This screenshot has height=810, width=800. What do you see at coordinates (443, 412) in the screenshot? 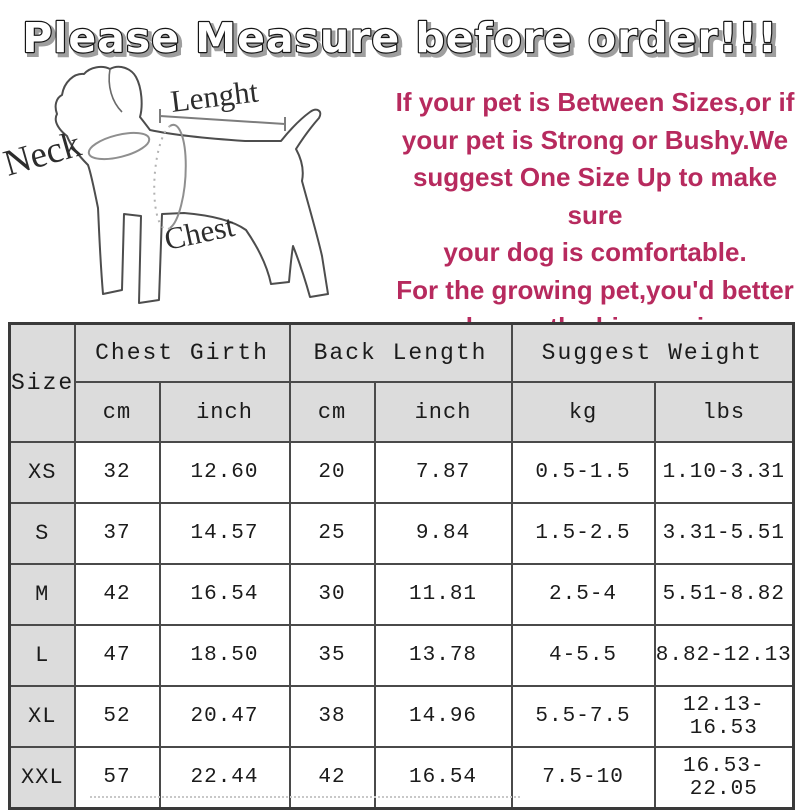
I see `header-back-inch: inch` at bounding box center [443, 412].